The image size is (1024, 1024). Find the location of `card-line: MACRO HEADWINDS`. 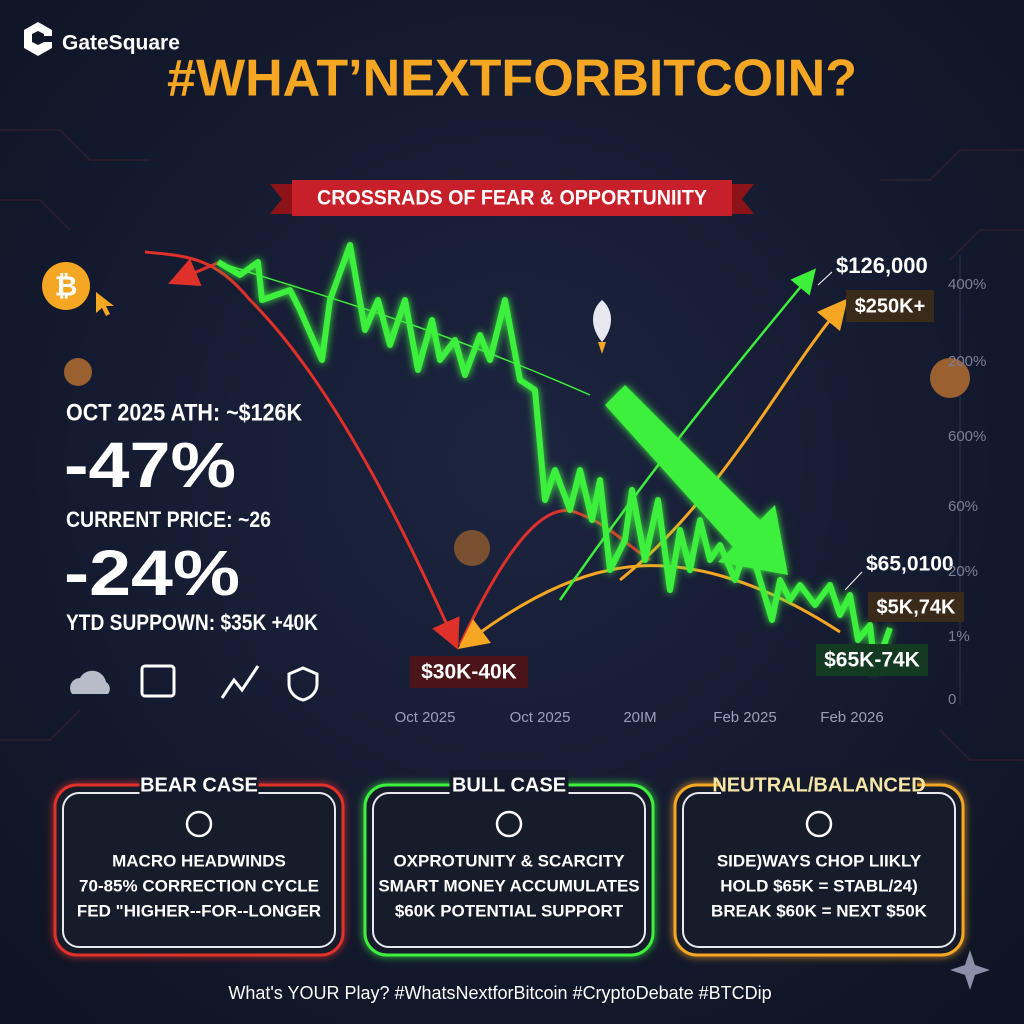

card-line: MACRO HEADWINDS is located at coordinates (199, 860).